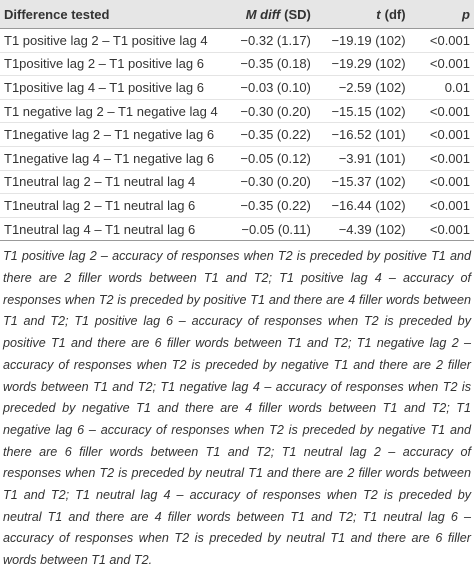 This screenshot has width=474, height=572. I want to click on header-text: Difference tested, so click(57, 14).